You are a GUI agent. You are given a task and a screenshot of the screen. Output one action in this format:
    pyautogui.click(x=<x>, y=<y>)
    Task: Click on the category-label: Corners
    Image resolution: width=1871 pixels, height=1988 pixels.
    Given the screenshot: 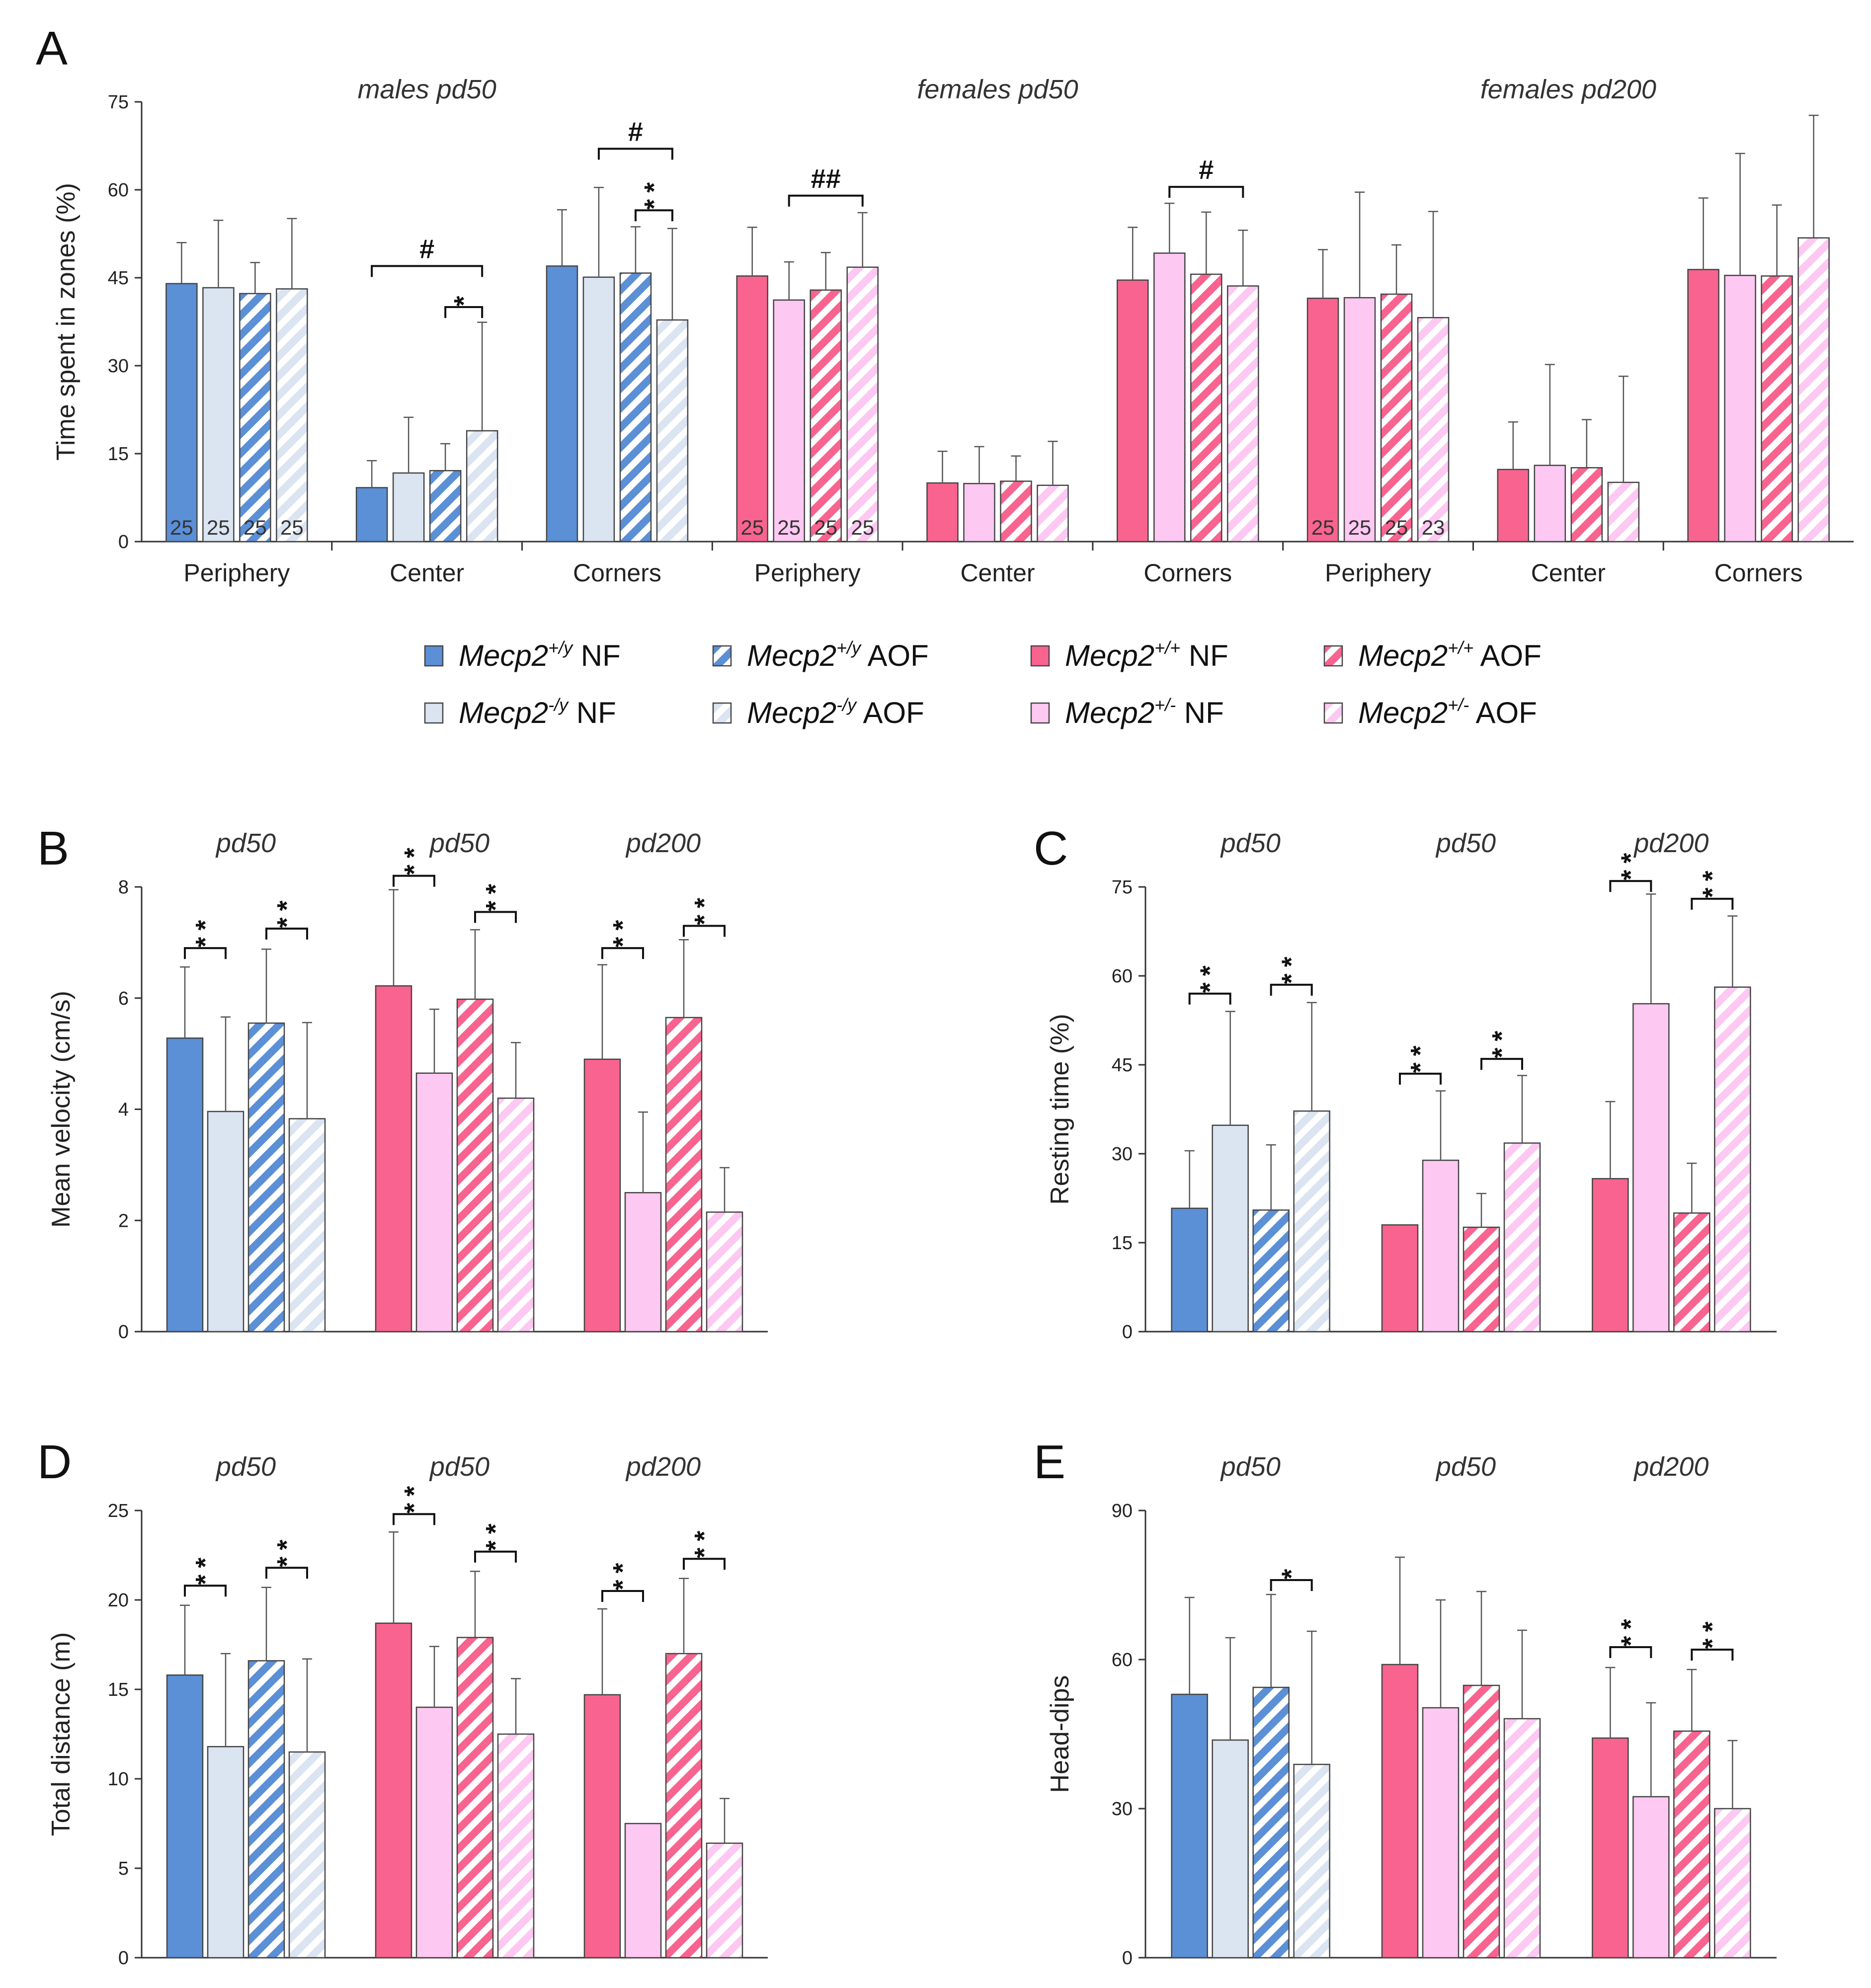 What is the action you would take?
    pyautogui.click(x=1758, y=573)
    